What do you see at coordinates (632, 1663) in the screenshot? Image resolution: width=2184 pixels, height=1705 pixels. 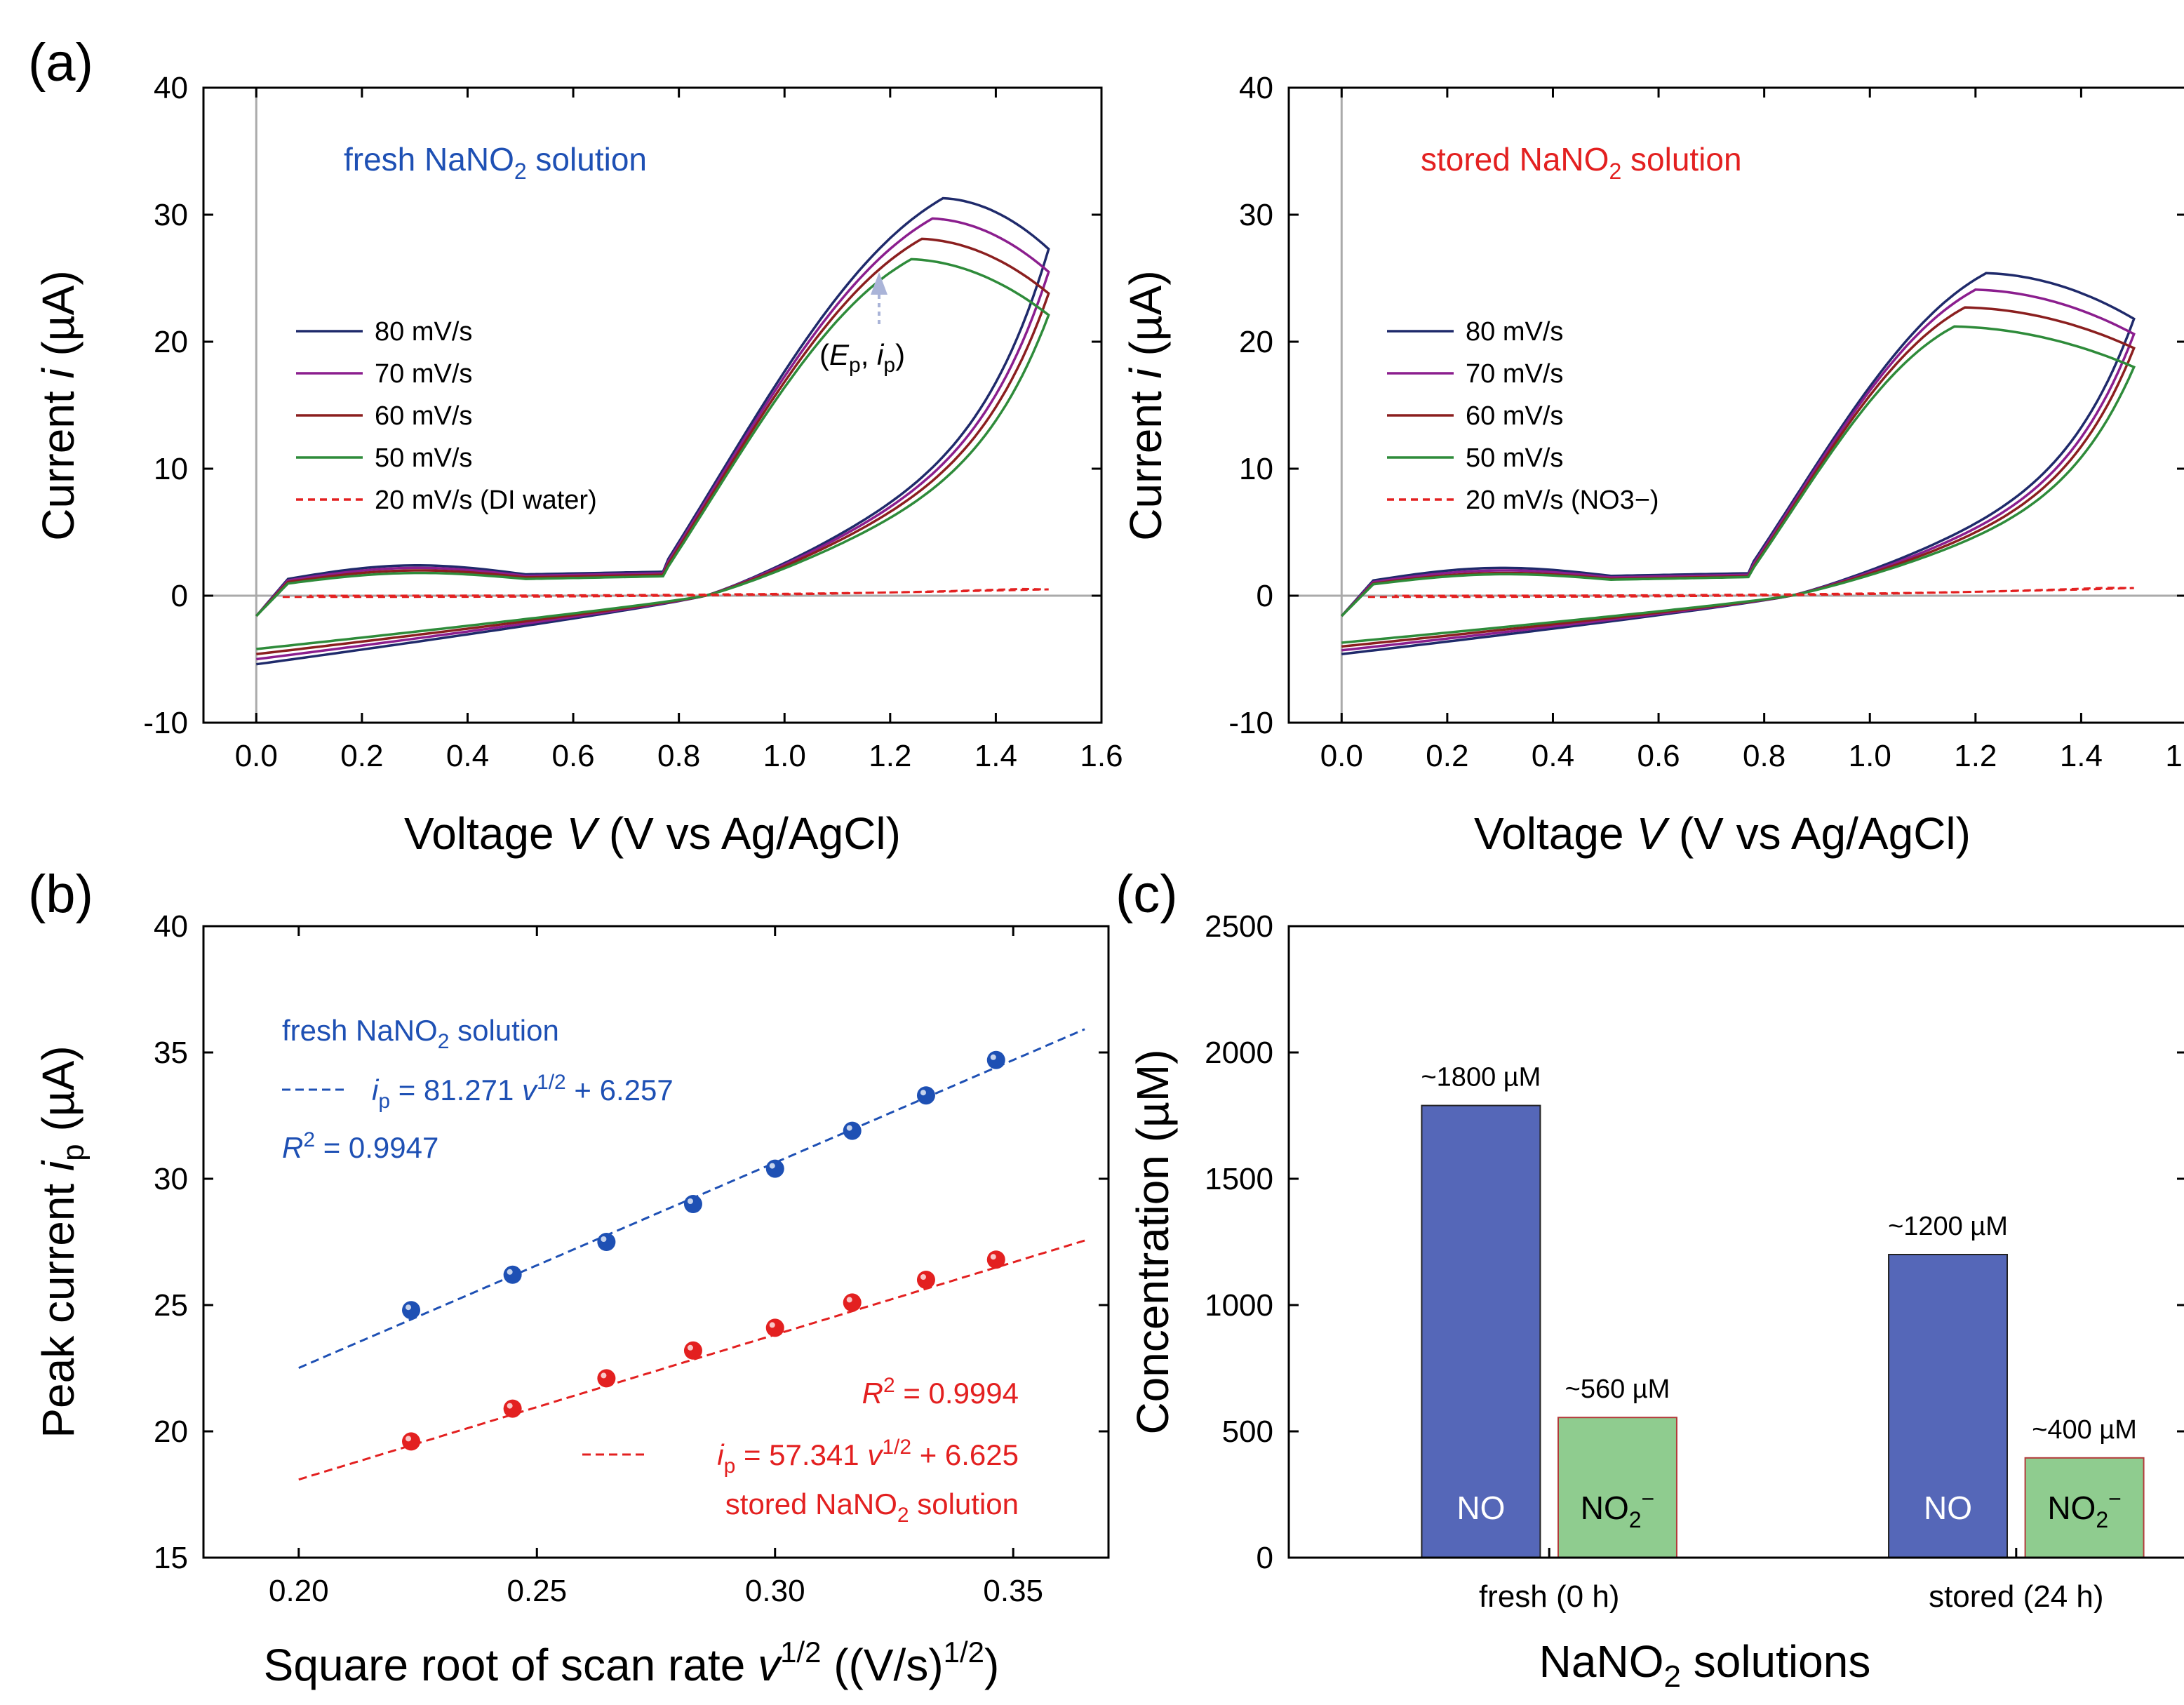 I see `b-x-axis-label: Square root of scan rate v1/2 ((V/s)1/2)` at bounding box center [632, 1663].